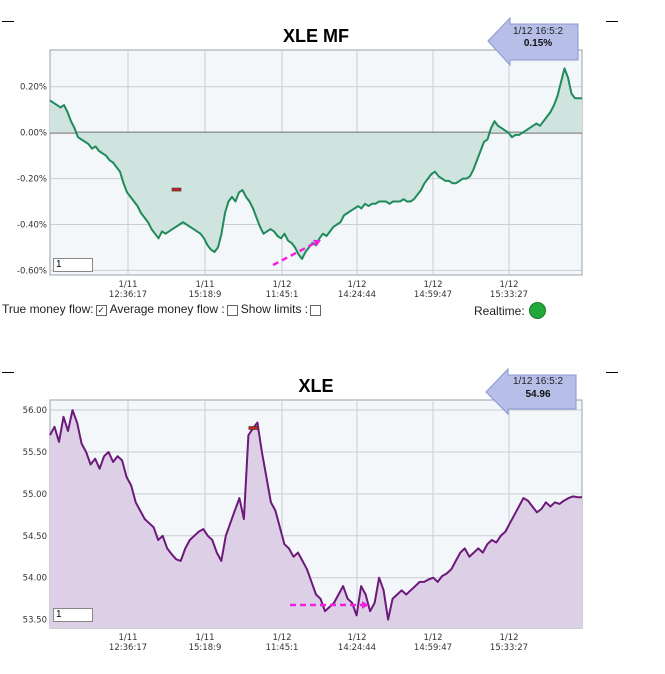 Image resolution: width=665 pixels, height=674 pixels. I want to click on y-axis: 0.20% 0.00% -0.20% -0.40% -0.60%, so click(32, 180).